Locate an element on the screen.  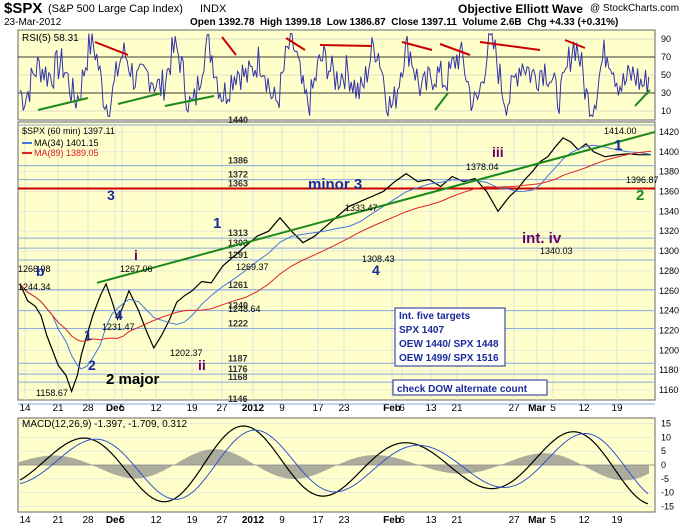
price-level-label: 1168 is located at coordinates (238, 377).